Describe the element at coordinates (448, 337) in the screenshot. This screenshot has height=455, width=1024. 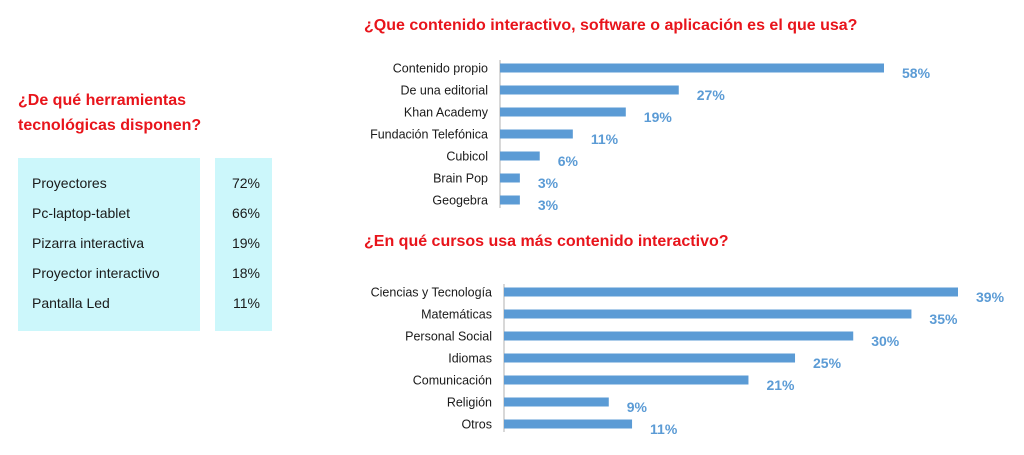
I see `category-label: Personal Social` at that location.